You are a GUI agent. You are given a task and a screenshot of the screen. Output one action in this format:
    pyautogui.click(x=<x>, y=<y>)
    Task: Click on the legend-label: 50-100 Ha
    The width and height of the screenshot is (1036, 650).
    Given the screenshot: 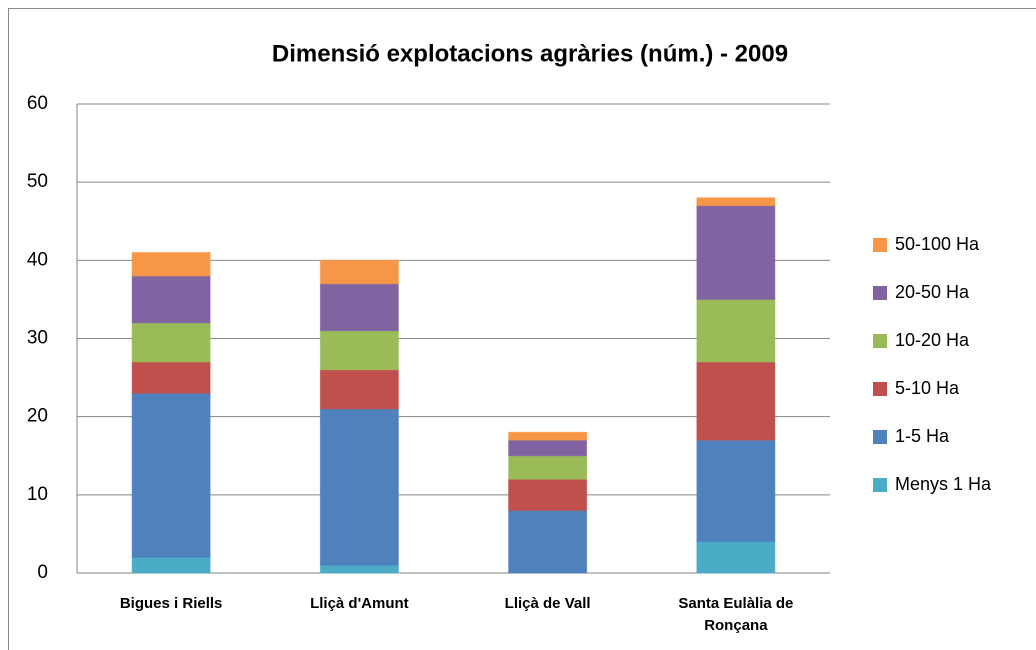 What is the action you would take?
    pyautogui.click(x=937, y=244)
    